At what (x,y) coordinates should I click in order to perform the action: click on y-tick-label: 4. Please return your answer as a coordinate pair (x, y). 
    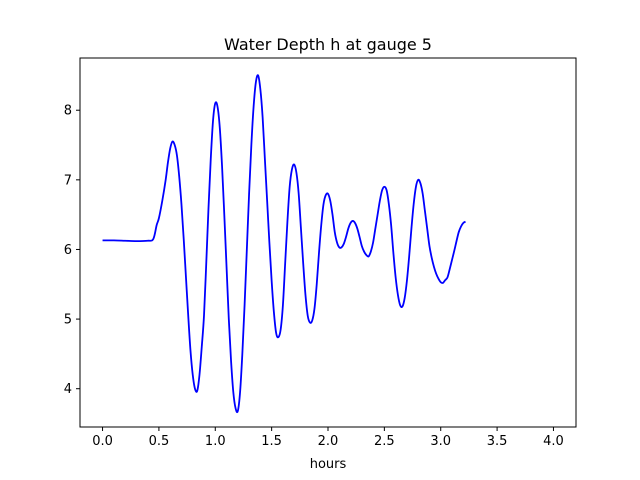
    Looking at the image, I should click on (68, 389).